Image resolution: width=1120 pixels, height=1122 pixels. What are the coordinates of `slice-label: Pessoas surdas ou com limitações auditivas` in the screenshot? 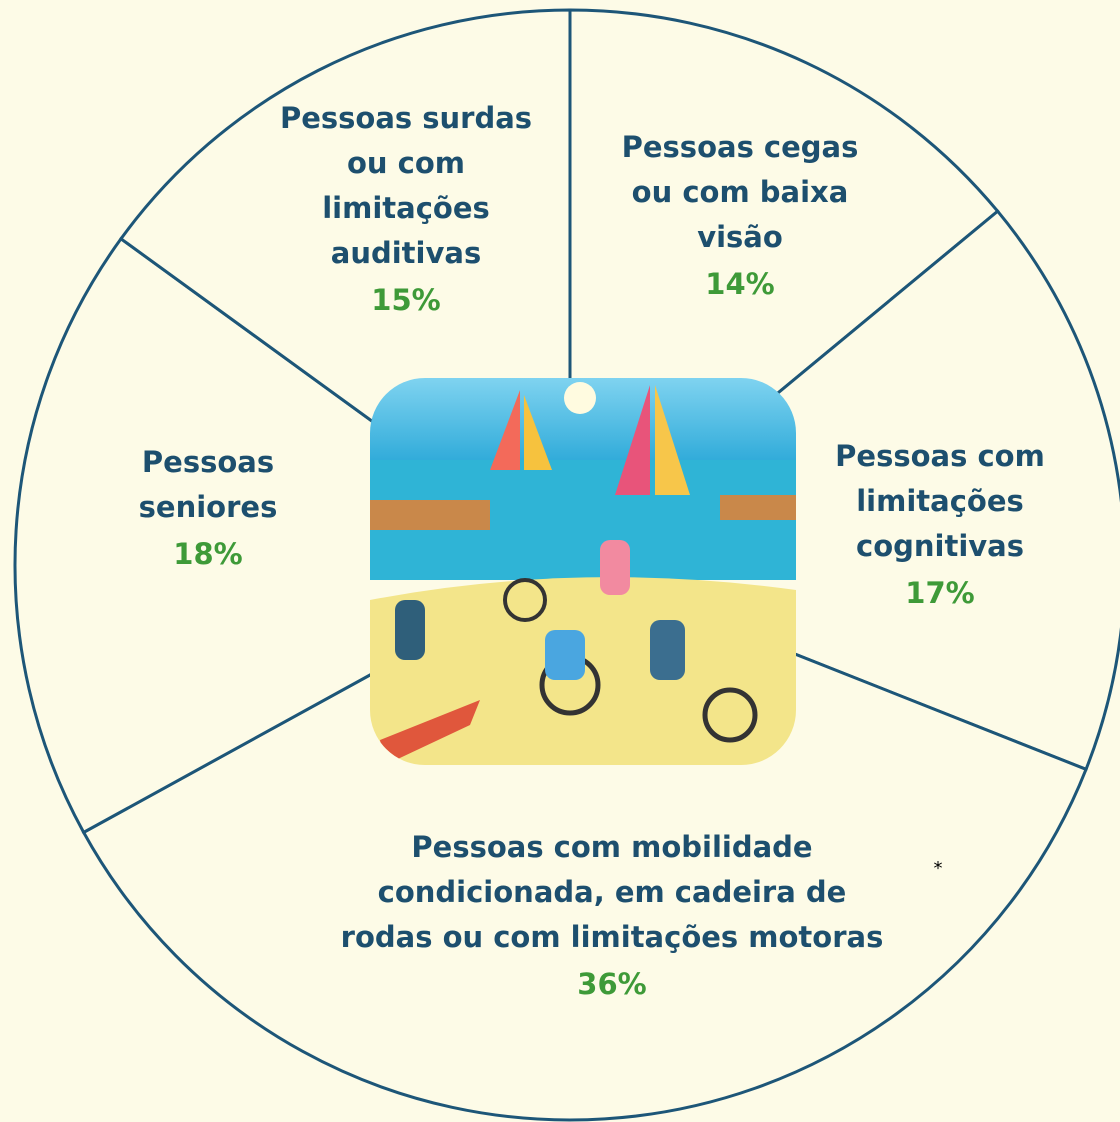 It's located at (406, 185).